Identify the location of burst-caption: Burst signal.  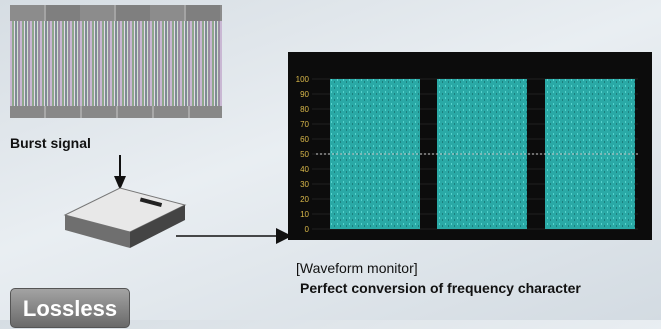
(50, 143).